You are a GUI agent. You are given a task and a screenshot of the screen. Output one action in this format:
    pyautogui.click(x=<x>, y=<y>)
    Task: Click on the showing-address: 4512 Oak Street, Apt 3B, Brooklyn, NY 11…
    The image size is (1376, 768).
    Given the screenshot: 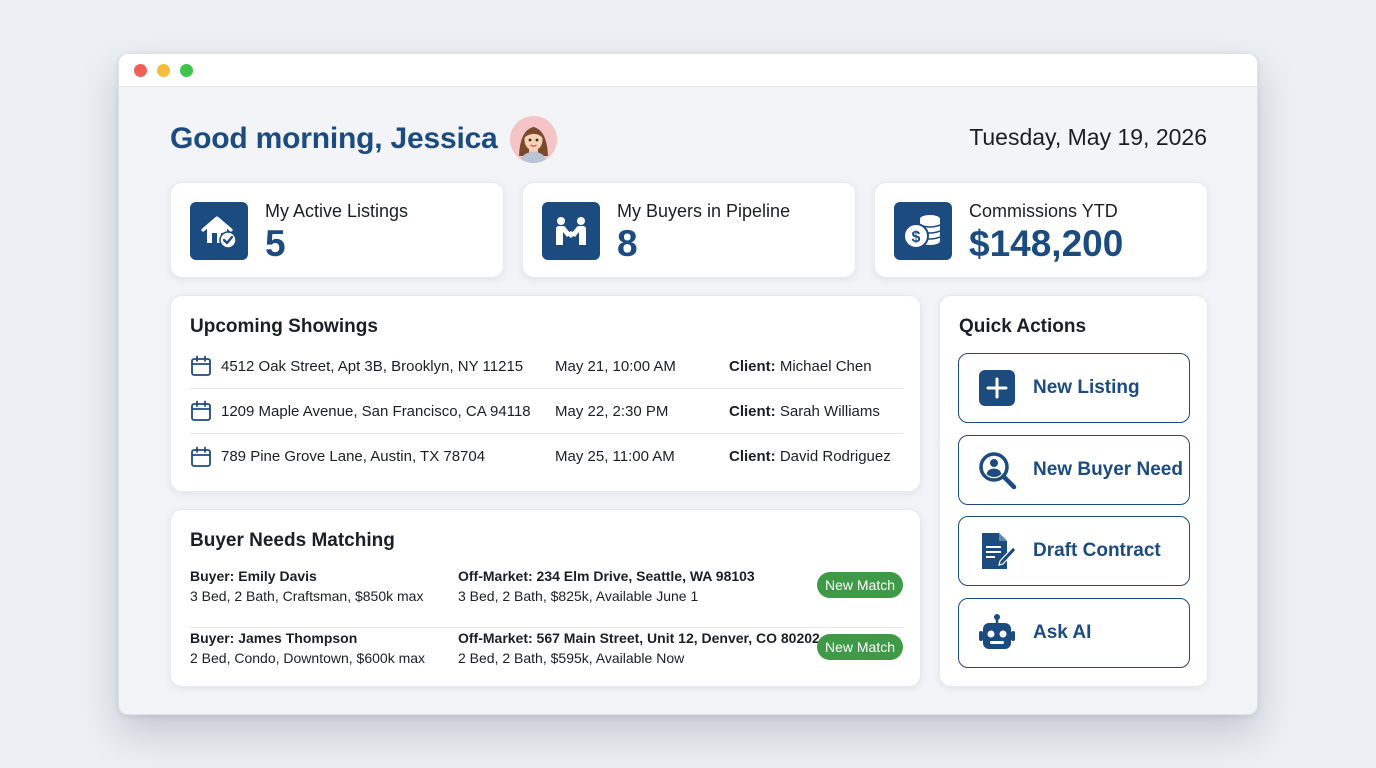 What is the action you would take?
    pyautogui.click(x=372, y=366)
    